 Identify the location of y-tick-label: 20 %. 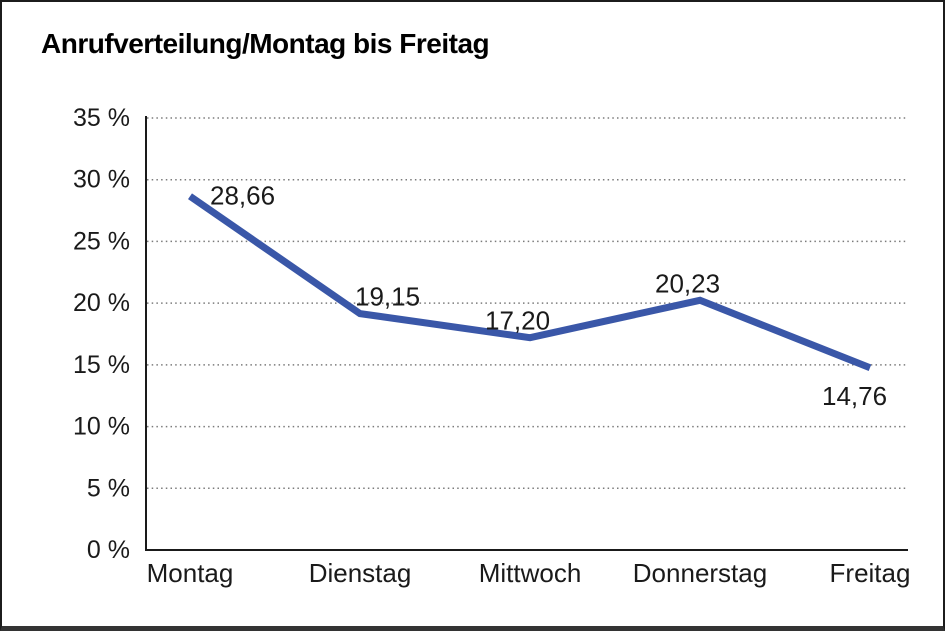
(101, 303).